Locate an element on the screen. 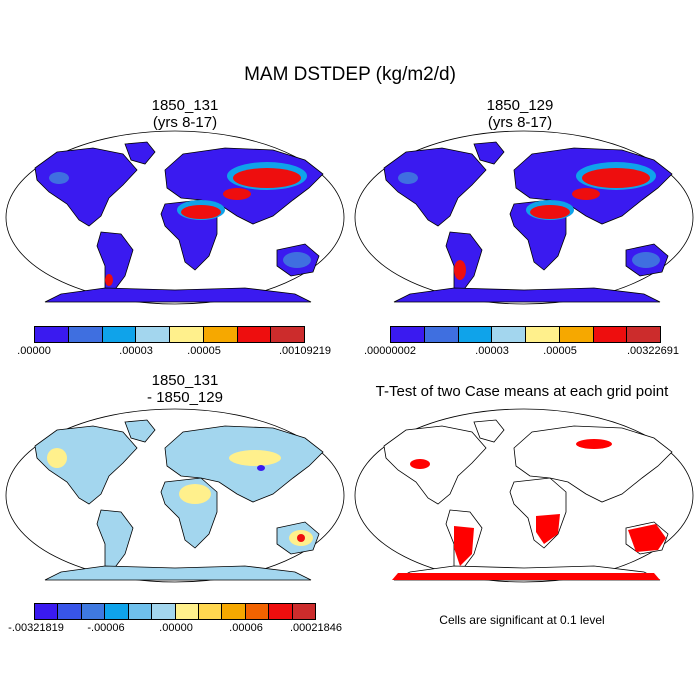  panel-2-map is located at coordinates (524, 217).